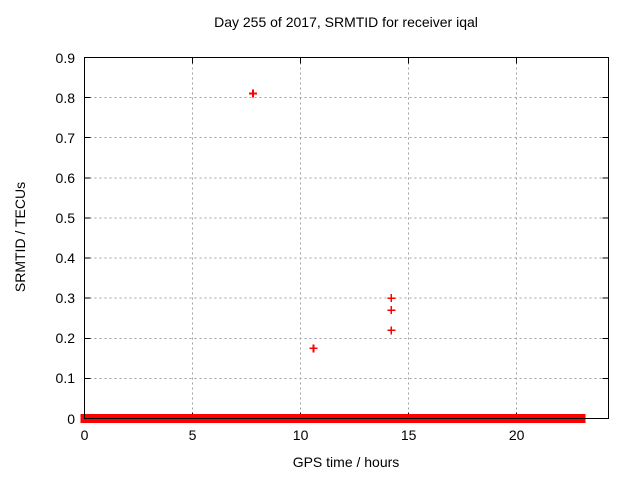  What do you see at coordinates (65, 258) in the screenshot?
I see `y-tick-label: 0.4` at bounding box center [65, 258].